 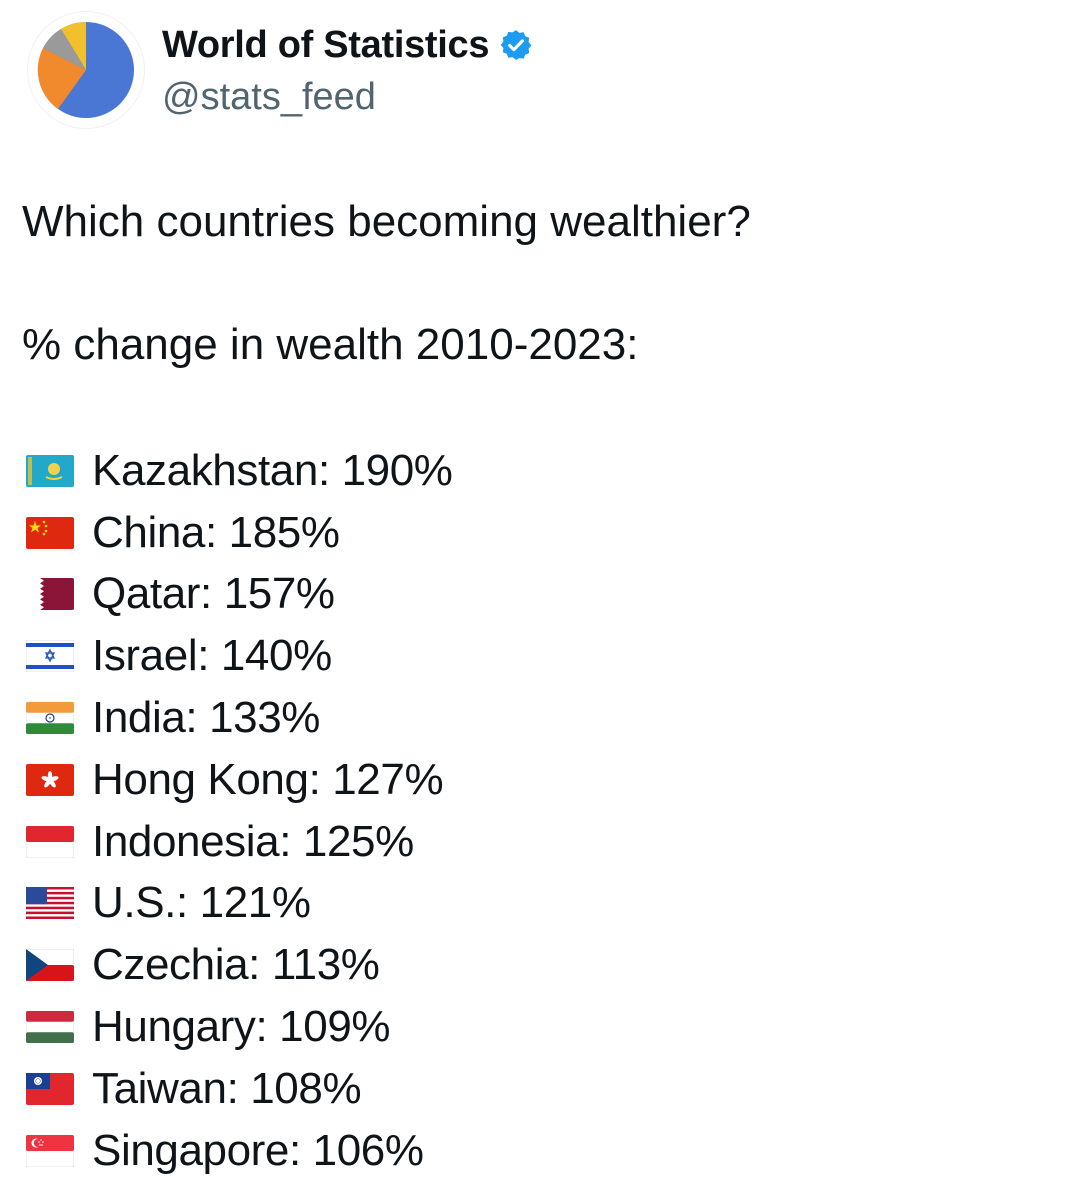 I want to click on list-item: Qatar: 157%, so click(x=239, y=595).